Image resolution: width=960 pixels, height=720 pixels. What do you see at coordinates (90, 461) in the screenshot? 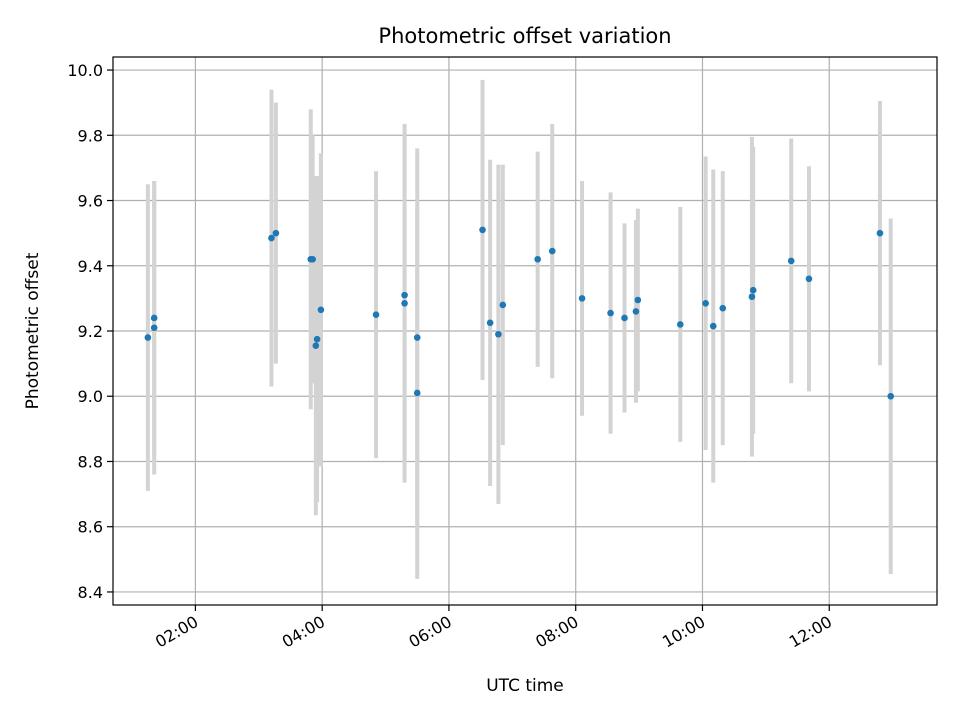
I see `y-tick-label: 8.8` at bounding box center [90, 461].